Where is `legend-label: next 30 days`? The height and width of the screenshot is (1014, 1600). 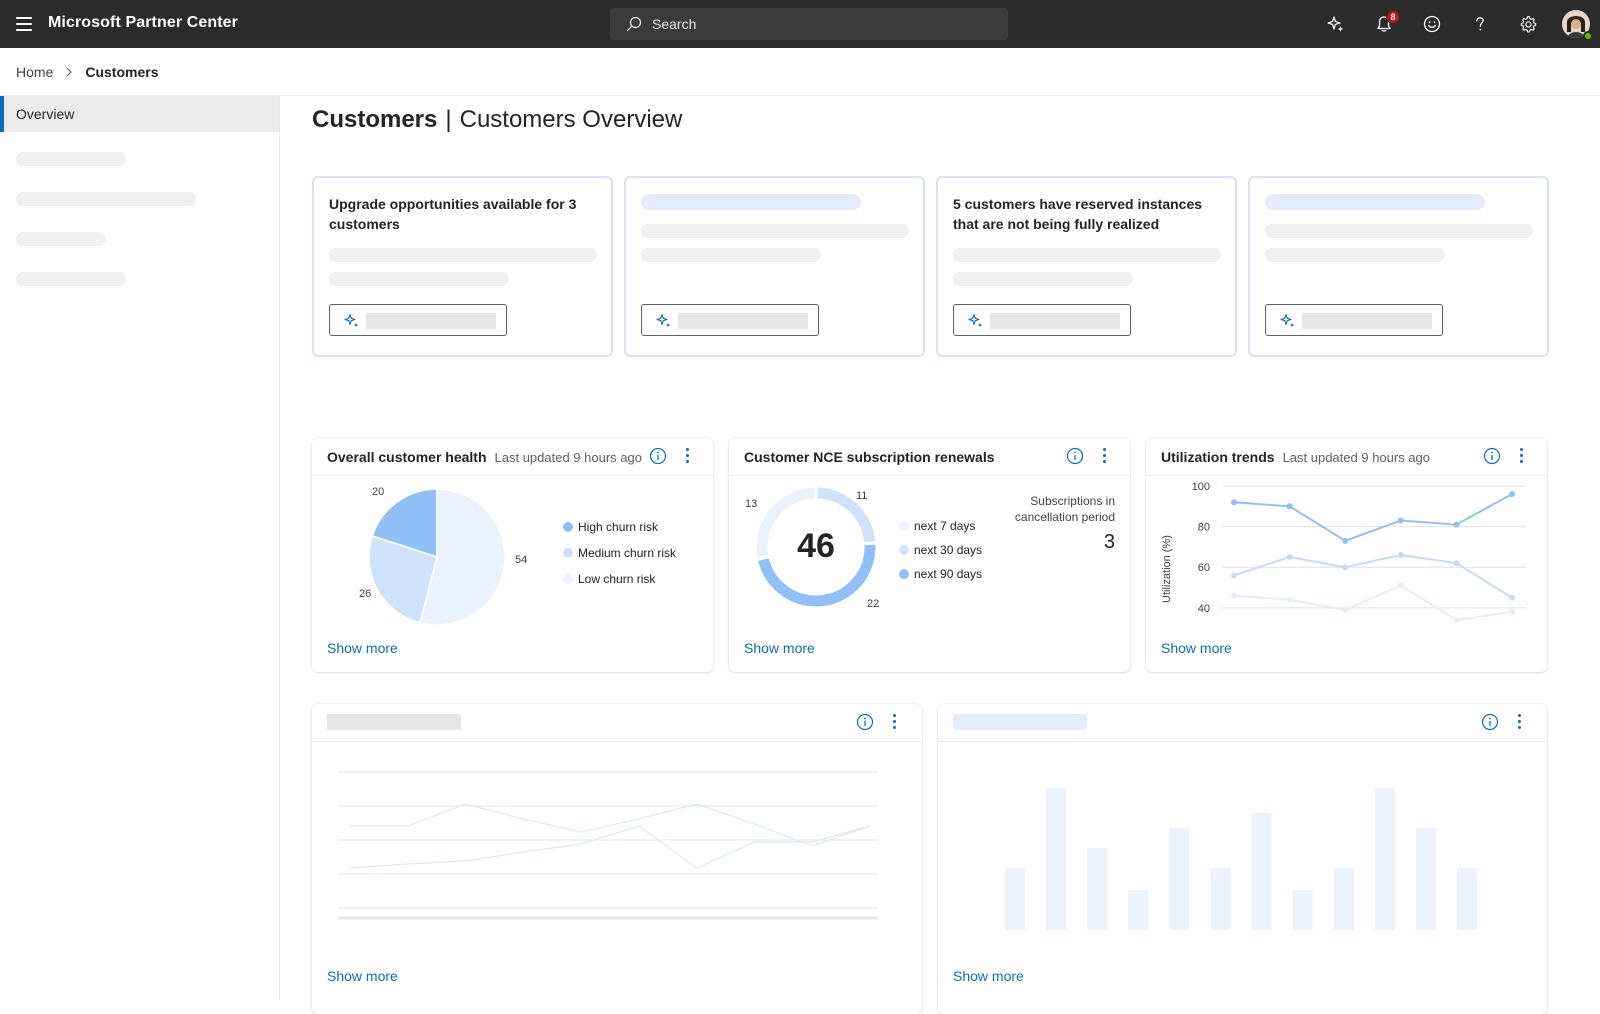
legend-label: next 30 days is located at coordinates (948, 550).